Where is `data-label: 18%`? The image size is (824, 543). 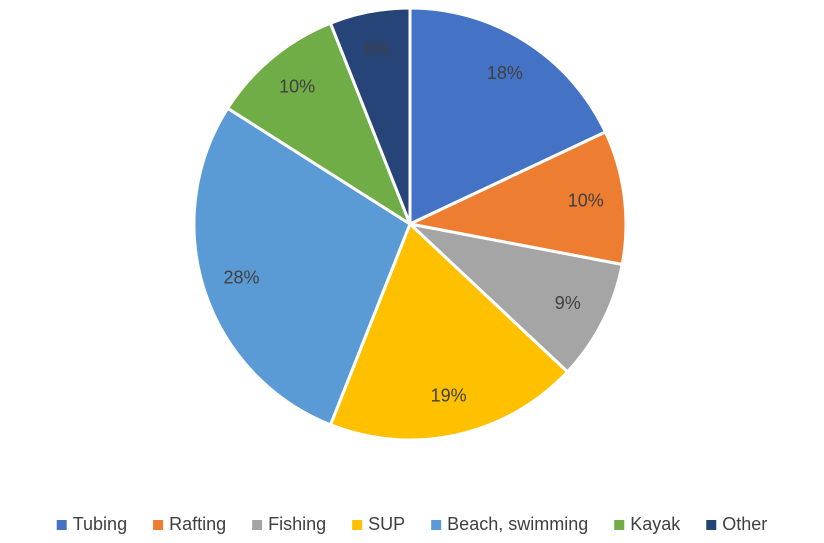 data-label: 18% is located at coordinates (505, 73).